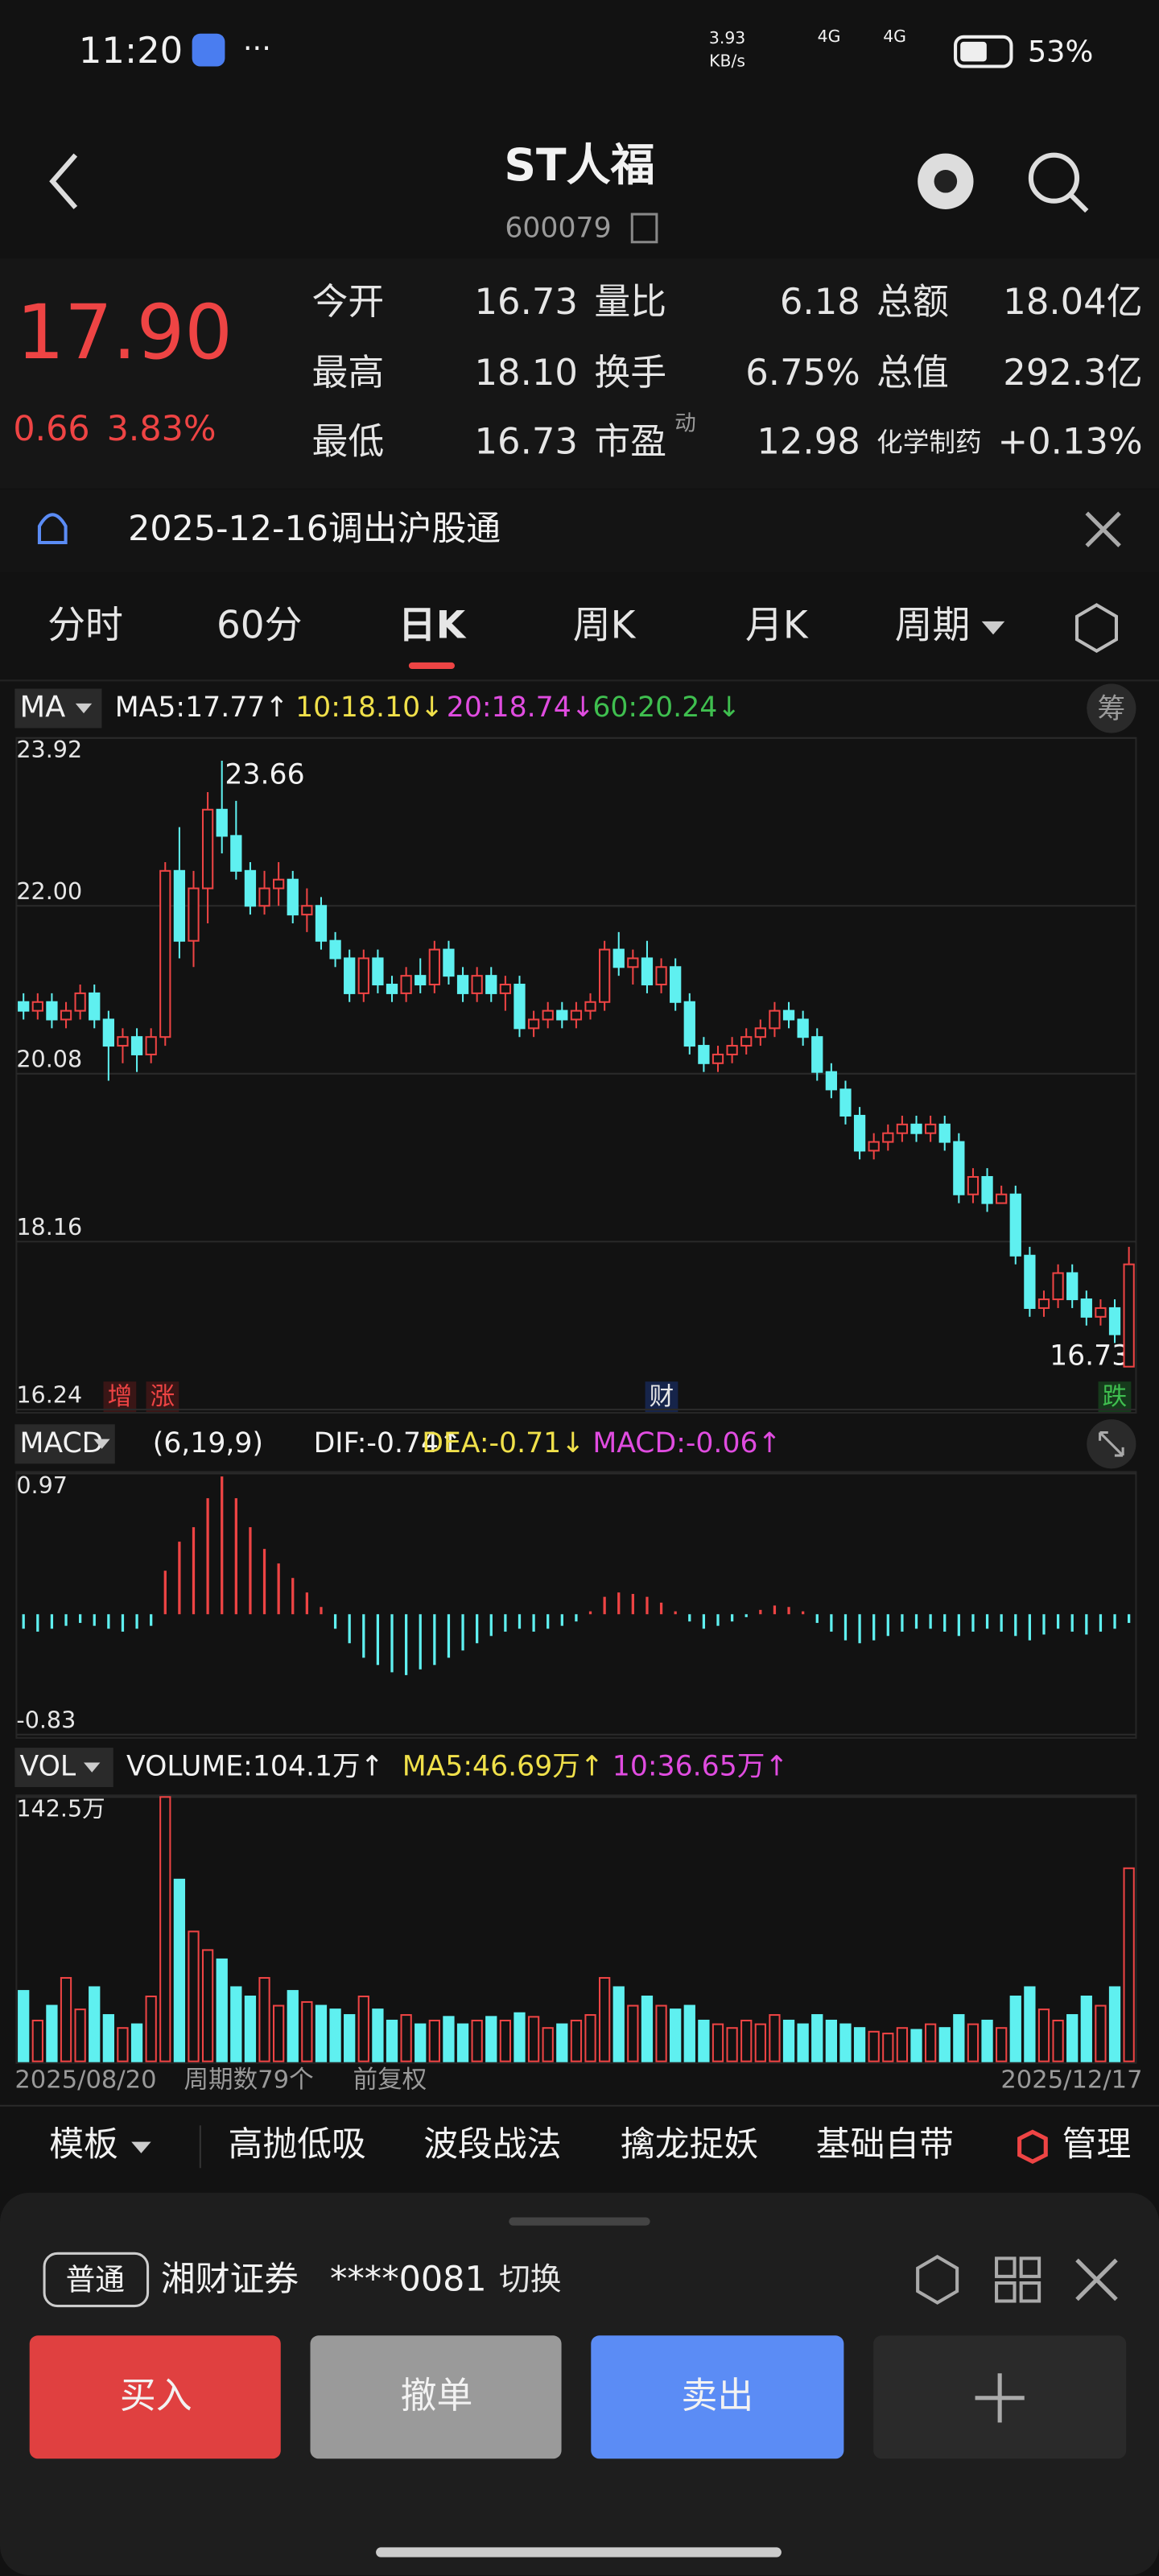 Image resolution: width=1159 pixels, height=2576 pixels. I want to click on settings-icon, so click(1096, 628).